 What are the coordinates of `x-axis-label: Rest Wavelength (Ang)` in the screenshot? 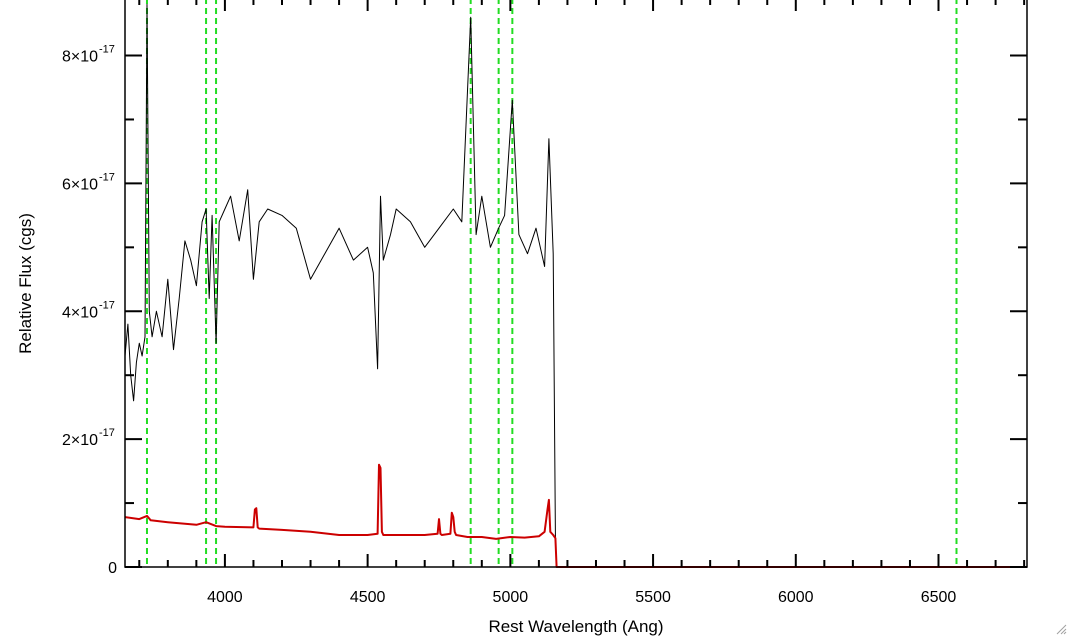 It's located at (575, 626).